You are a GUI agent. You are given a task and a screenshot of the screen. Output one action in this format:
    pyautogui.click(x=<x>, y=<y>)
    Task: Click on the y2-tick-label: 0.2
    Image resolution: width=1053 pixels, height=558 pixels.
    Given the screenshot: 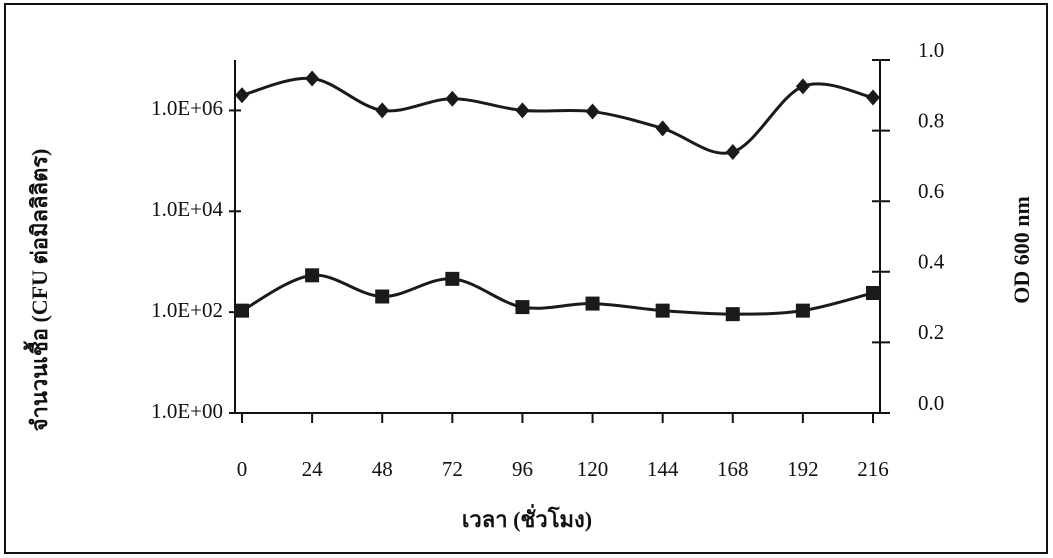 What is the action you would take?
    pyautogui.click(x=931, y=332)
    